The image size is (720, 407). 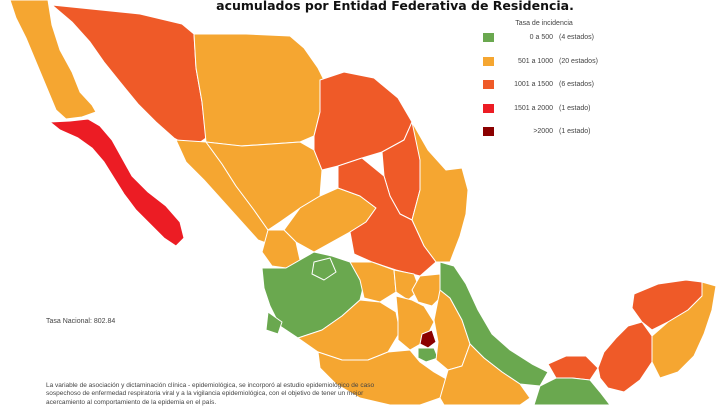 What do you see at coordinates (81, 321) in the screenshot?
I see `national-rate: Tasa Nacional: 802.84` at bounding box center [81, 321].